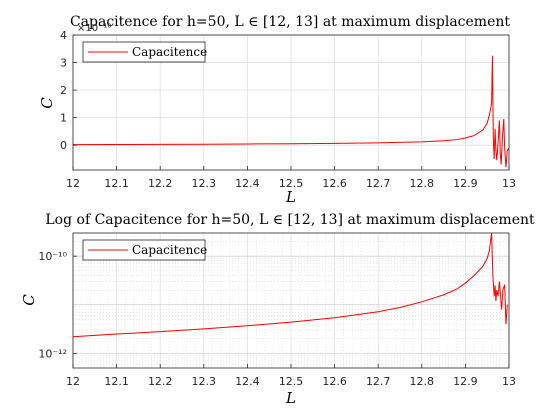 This screenshot has height=420, width=560. I want to click on y-tick-labels: 0 1 2 3 4, so click(68, 90).